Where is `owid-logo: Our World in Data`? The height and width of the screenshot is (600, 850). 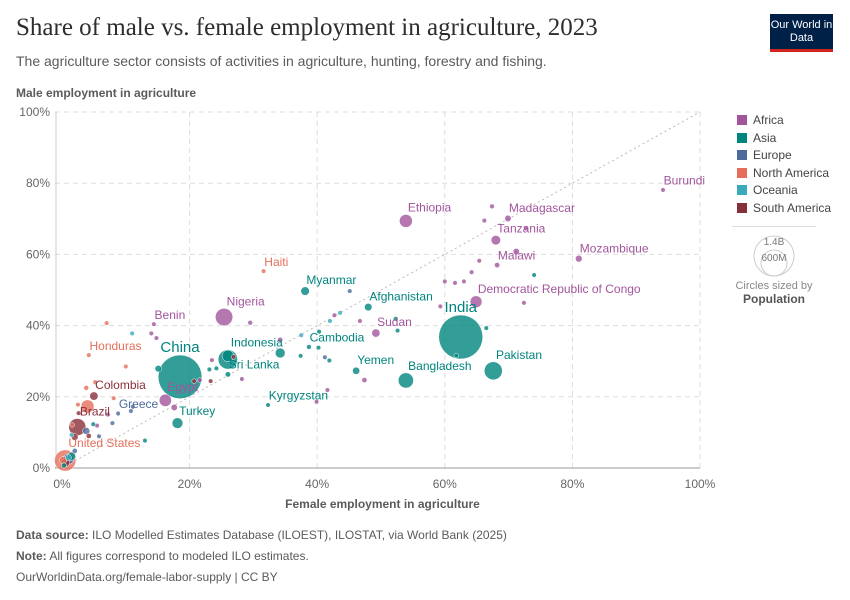
owid-logo: Our World in Data is located at coordinates (801, 33).